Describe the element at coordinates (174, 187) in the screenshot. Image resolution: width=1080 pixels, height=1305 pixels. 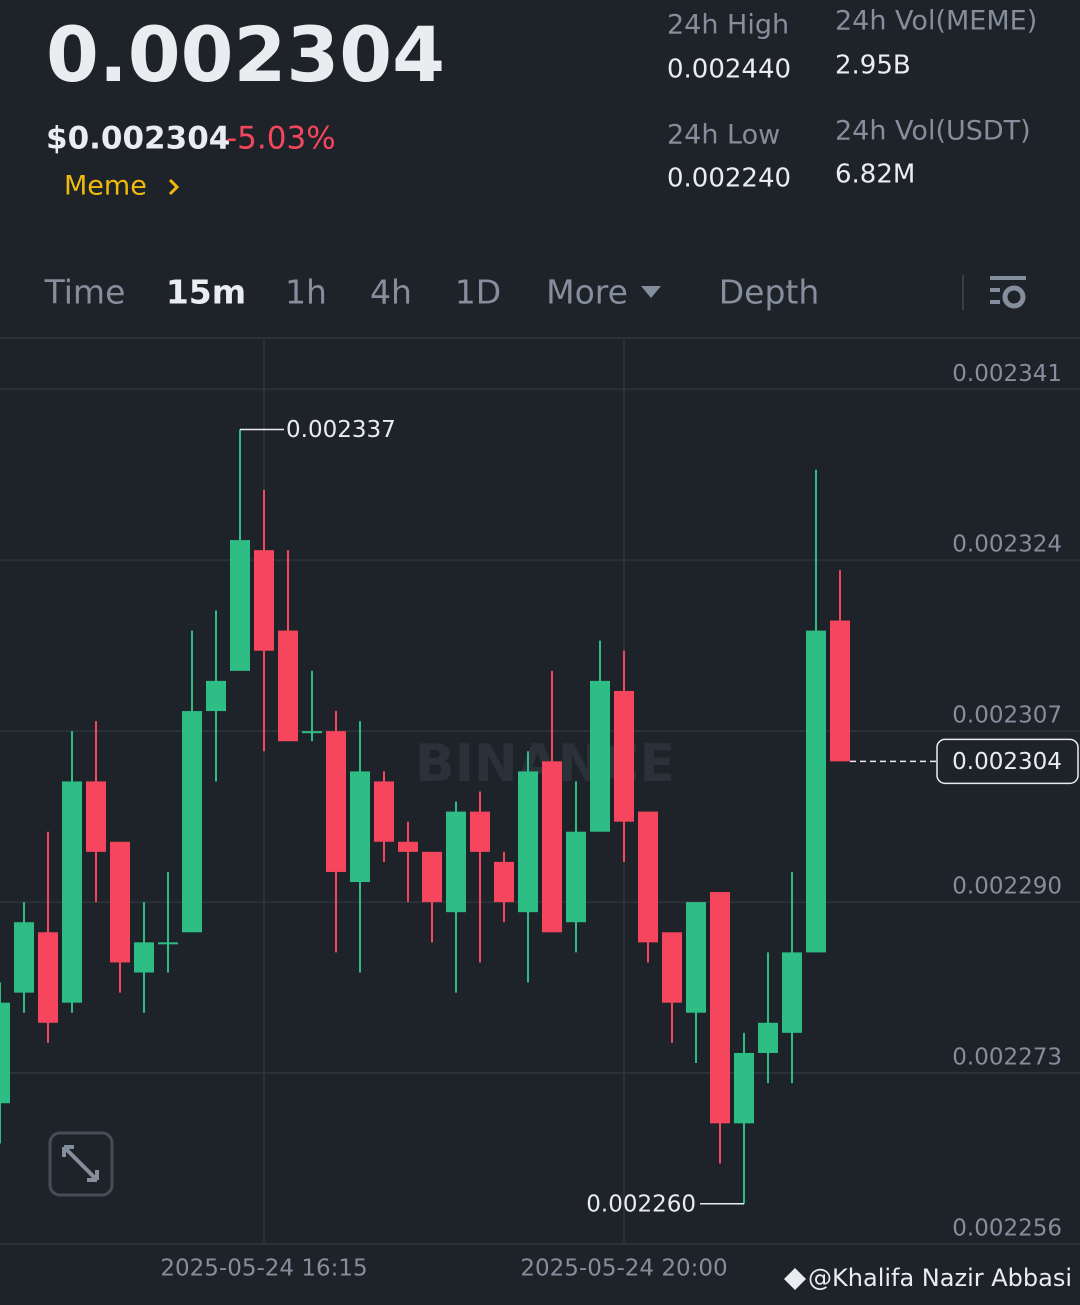
I see `chevron-icon` at that location.